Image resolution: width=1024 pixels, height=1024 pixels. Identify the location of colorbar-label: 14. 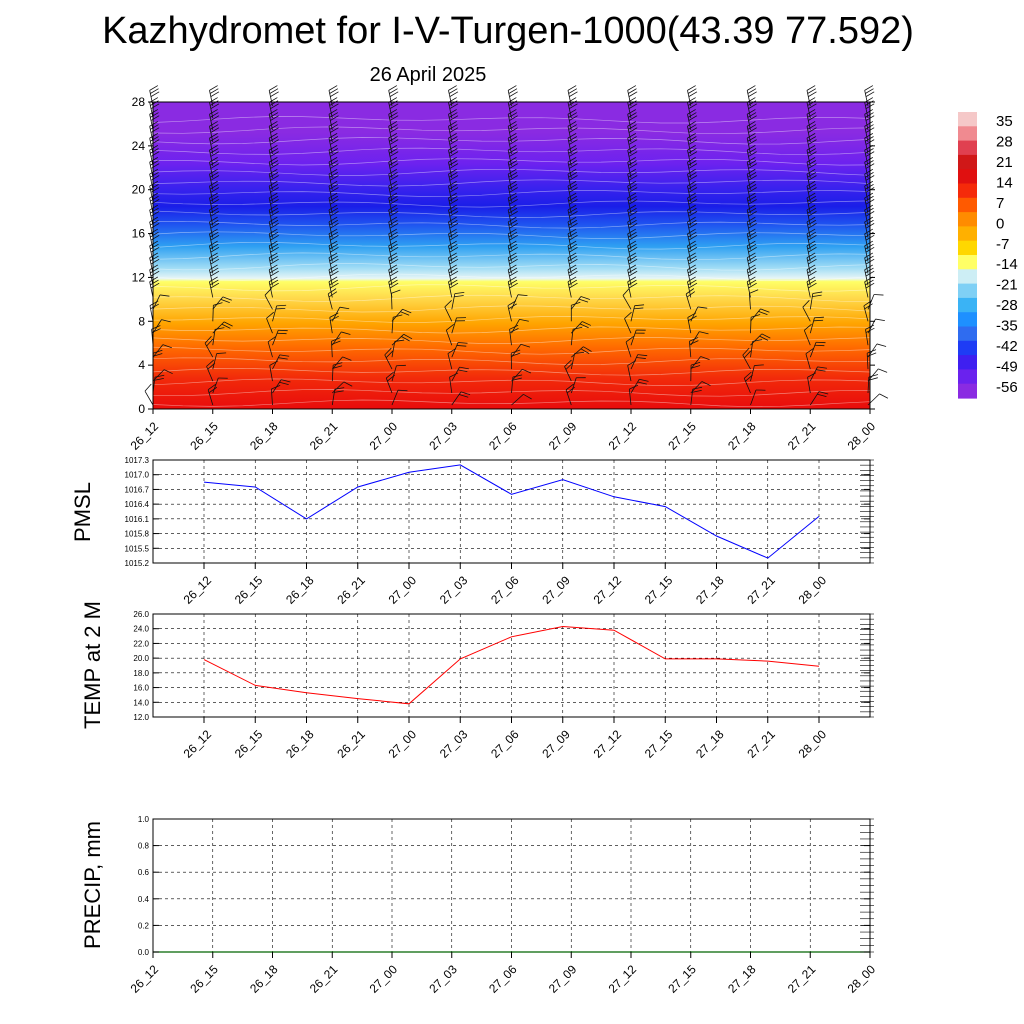
(1004, 182).